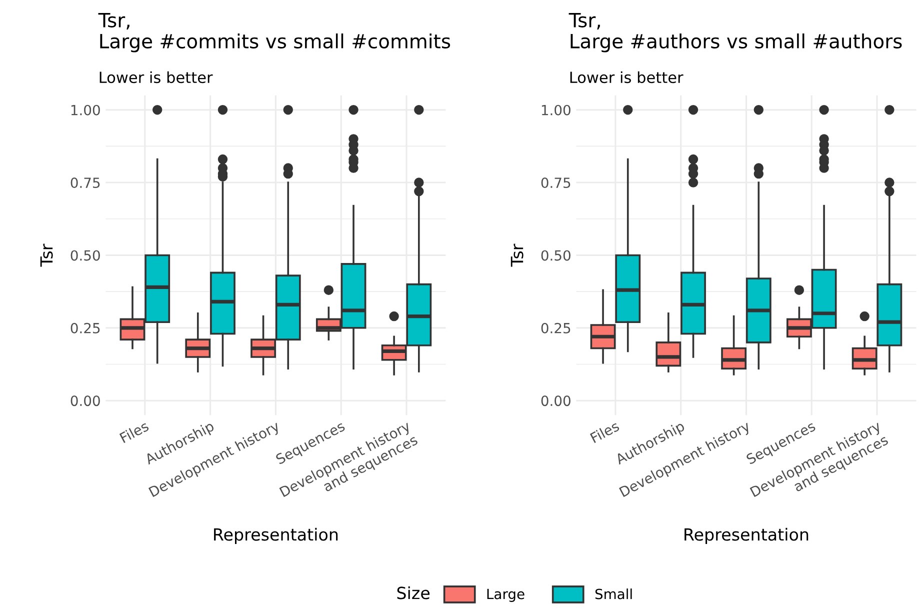  Describe the element at coordinates (735, 32) in the screenshot. I see `chart-title: Tsr, Large #authors vs small #authors` at that location.